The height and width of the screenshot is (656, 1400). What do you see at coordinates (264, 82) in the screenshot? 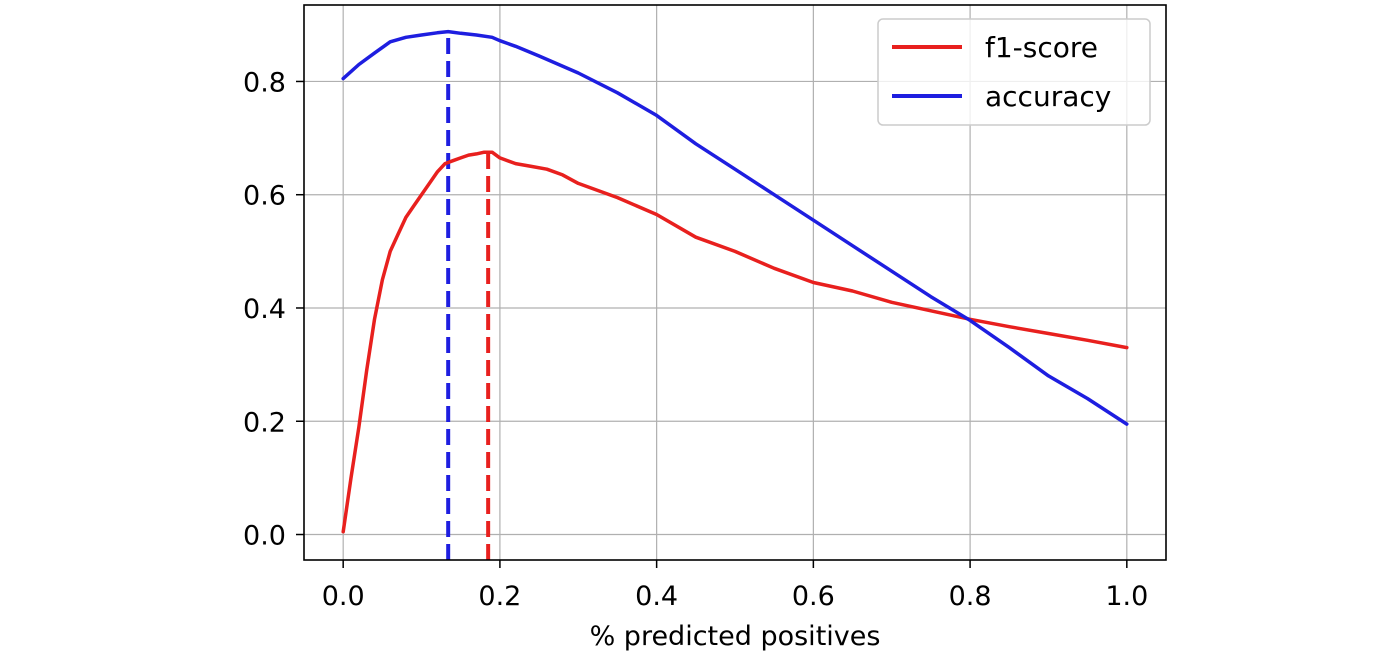
I see `y-tick-label: 0.8` at bounding box center [264, 82].